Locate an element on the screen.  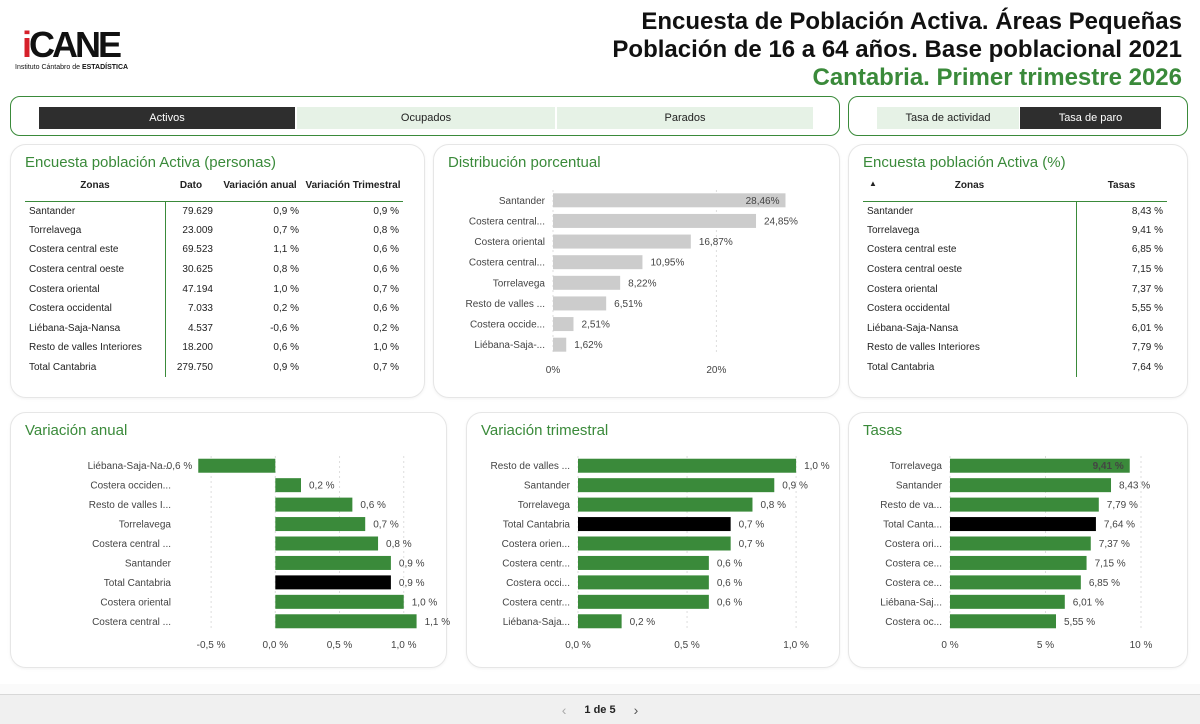
title-line-3: Cantabria. Primer trimestre 2026 is located at coordinates (997, 77).